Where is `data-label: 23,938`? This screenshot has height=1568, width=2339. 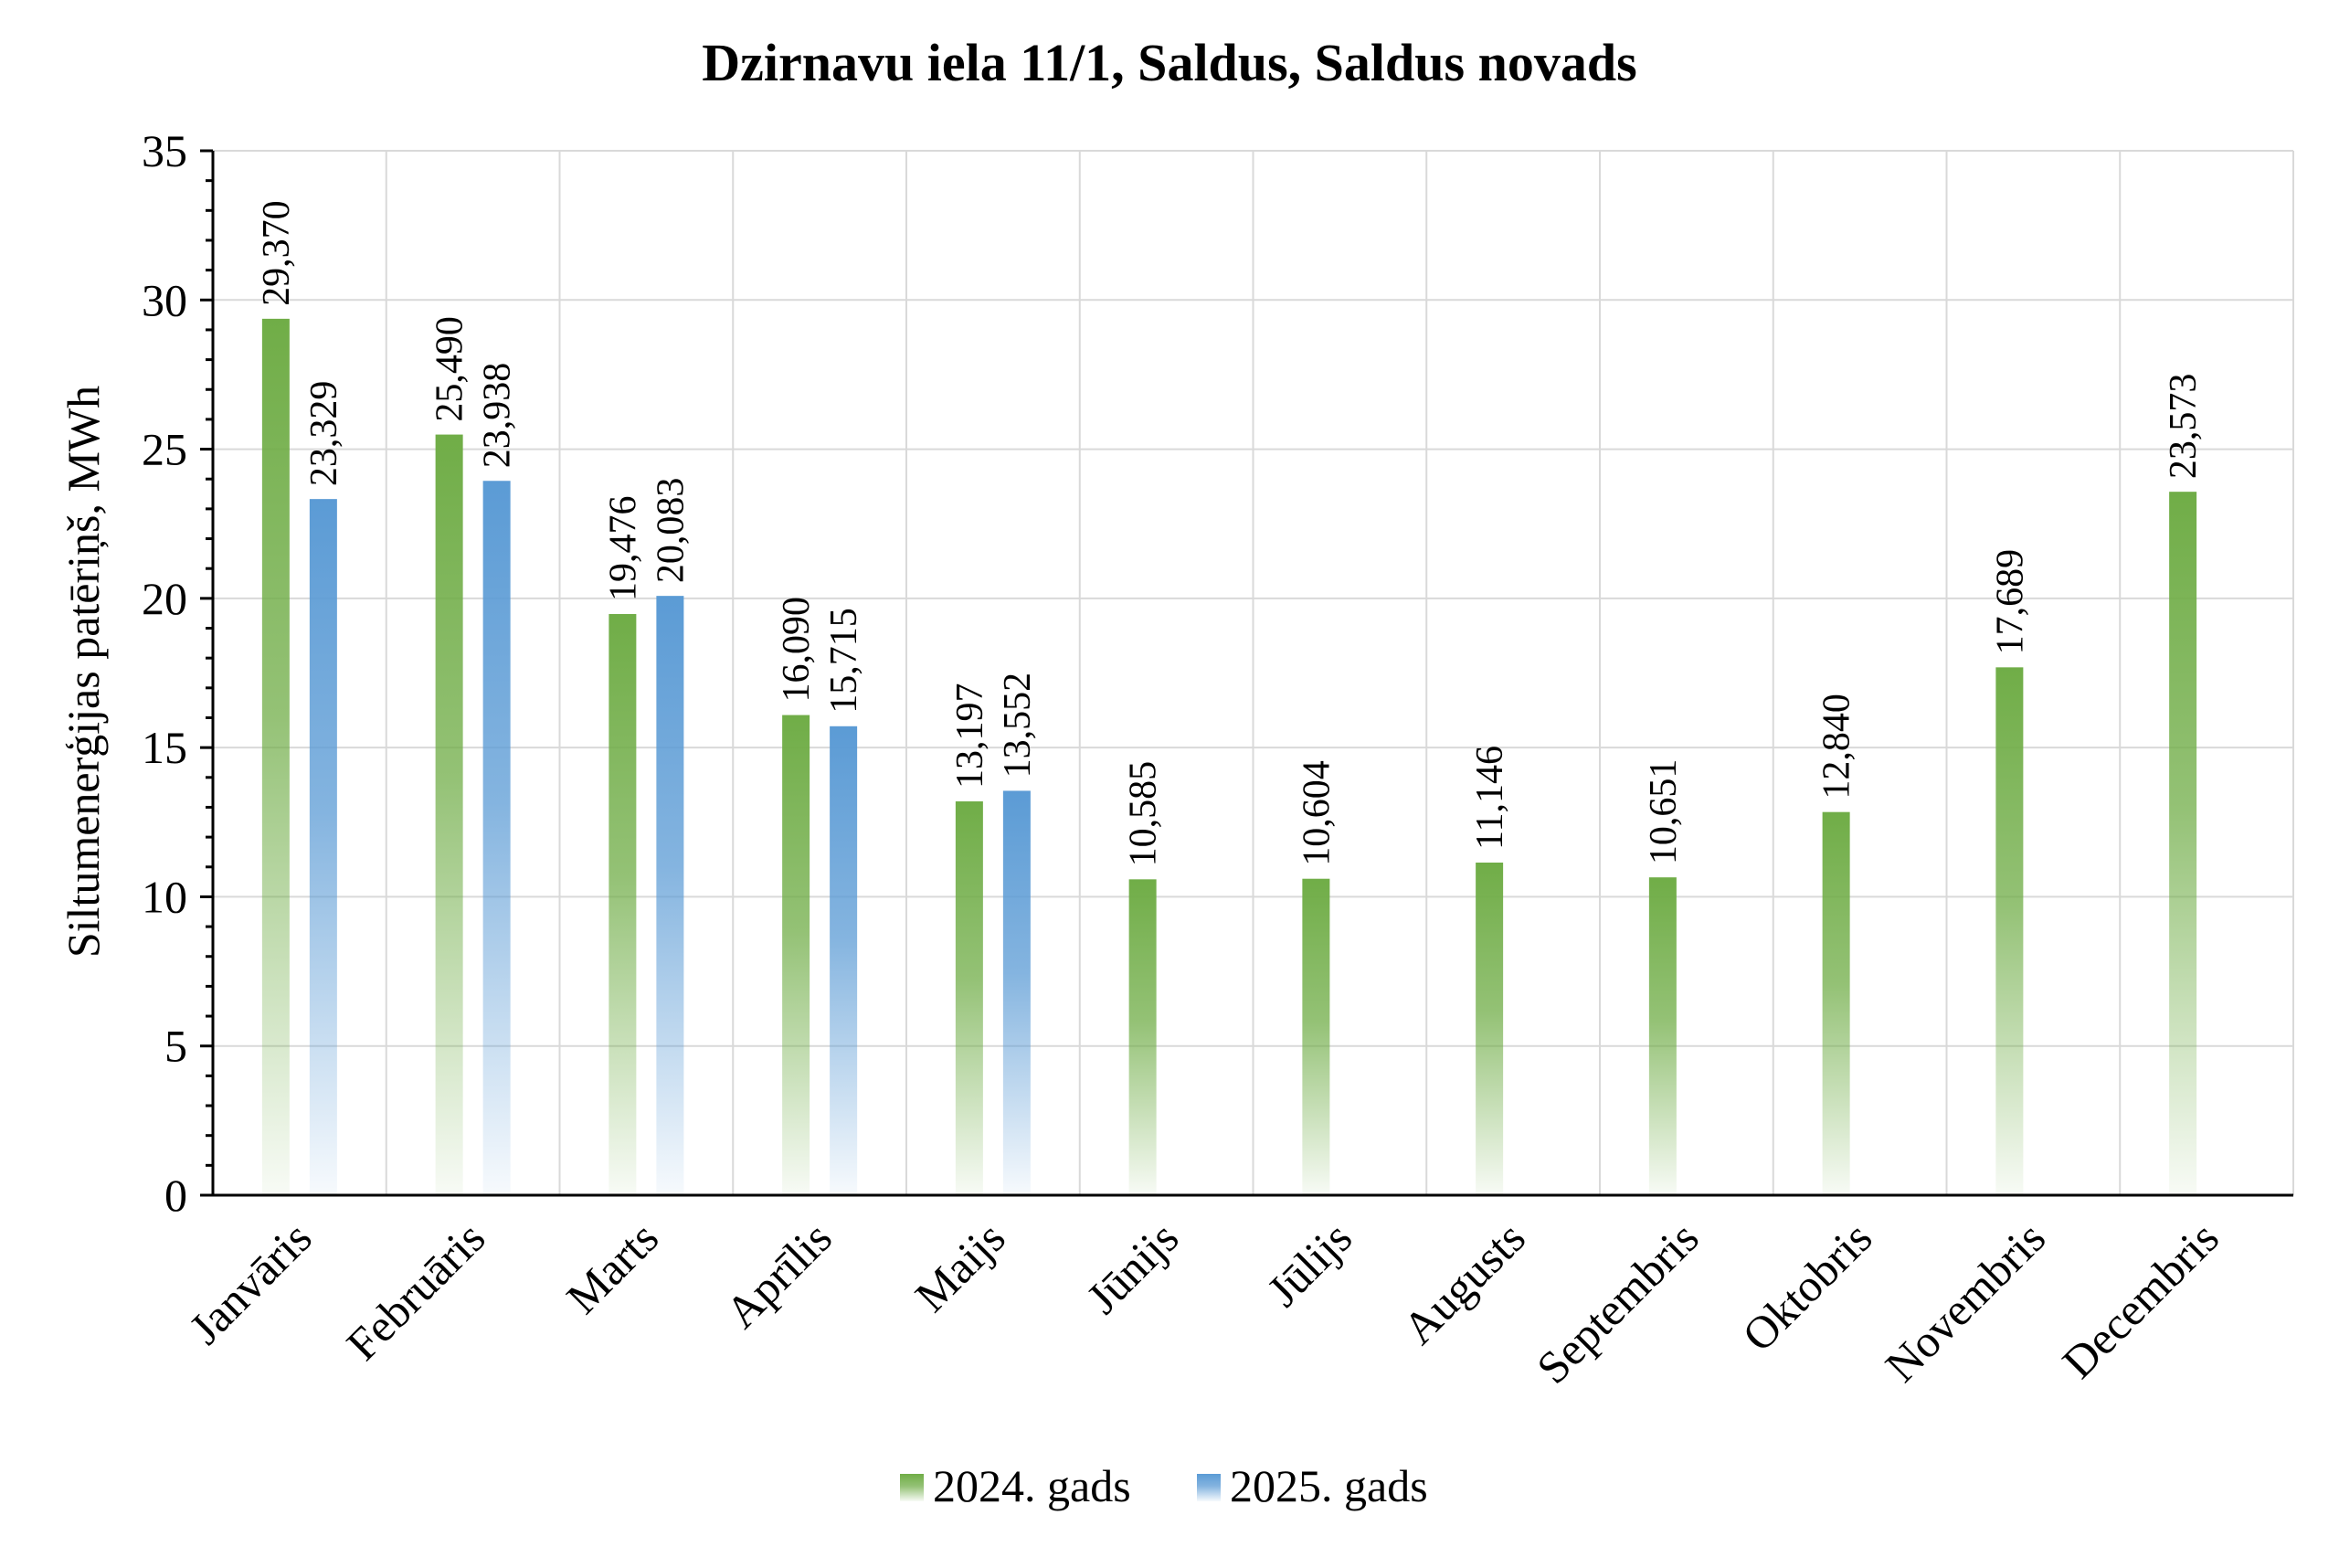
data-label: 23,938 is located at coordinates (498, 416).